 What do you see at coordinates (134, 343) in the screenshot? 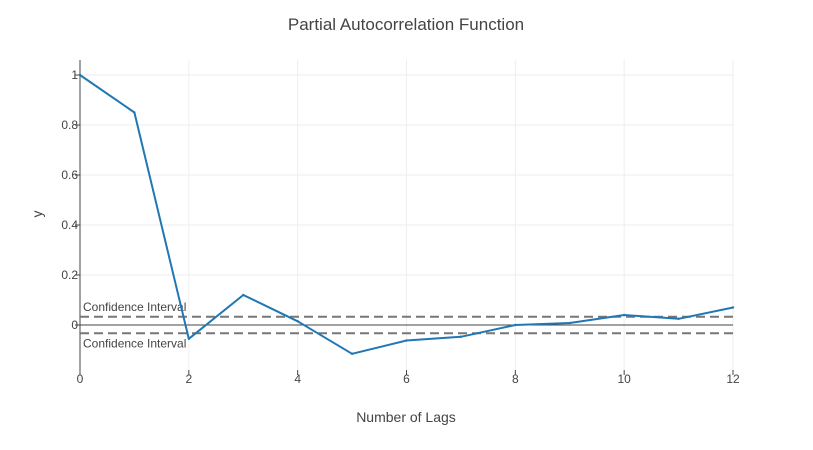
I see `ci-lower-label: Confidence Interval` at bounding box center [134, 343].